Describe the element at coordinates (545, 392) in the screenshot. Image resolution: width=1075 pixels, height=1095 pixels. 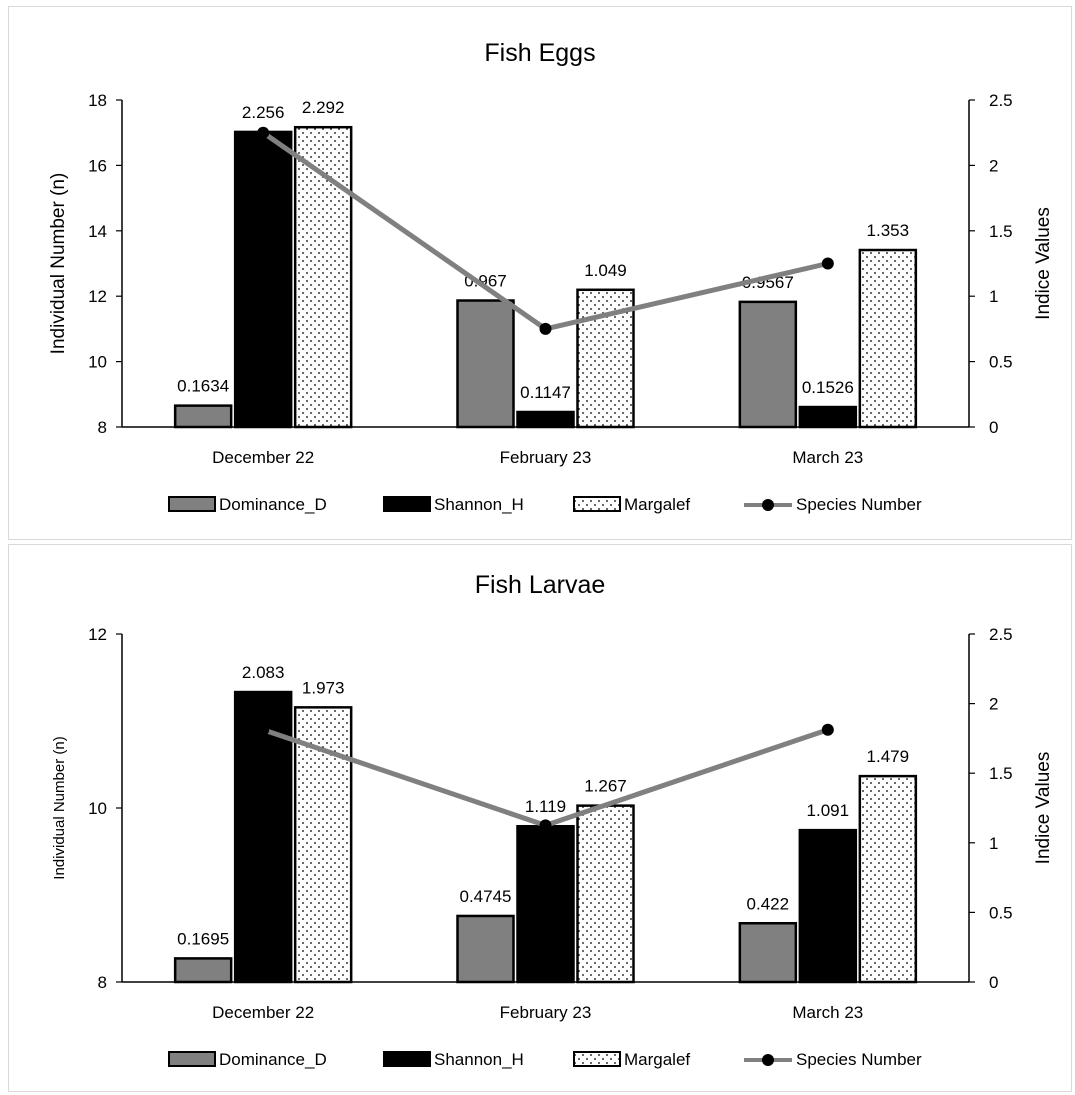
I see `data-label: 0.1147` at that location.